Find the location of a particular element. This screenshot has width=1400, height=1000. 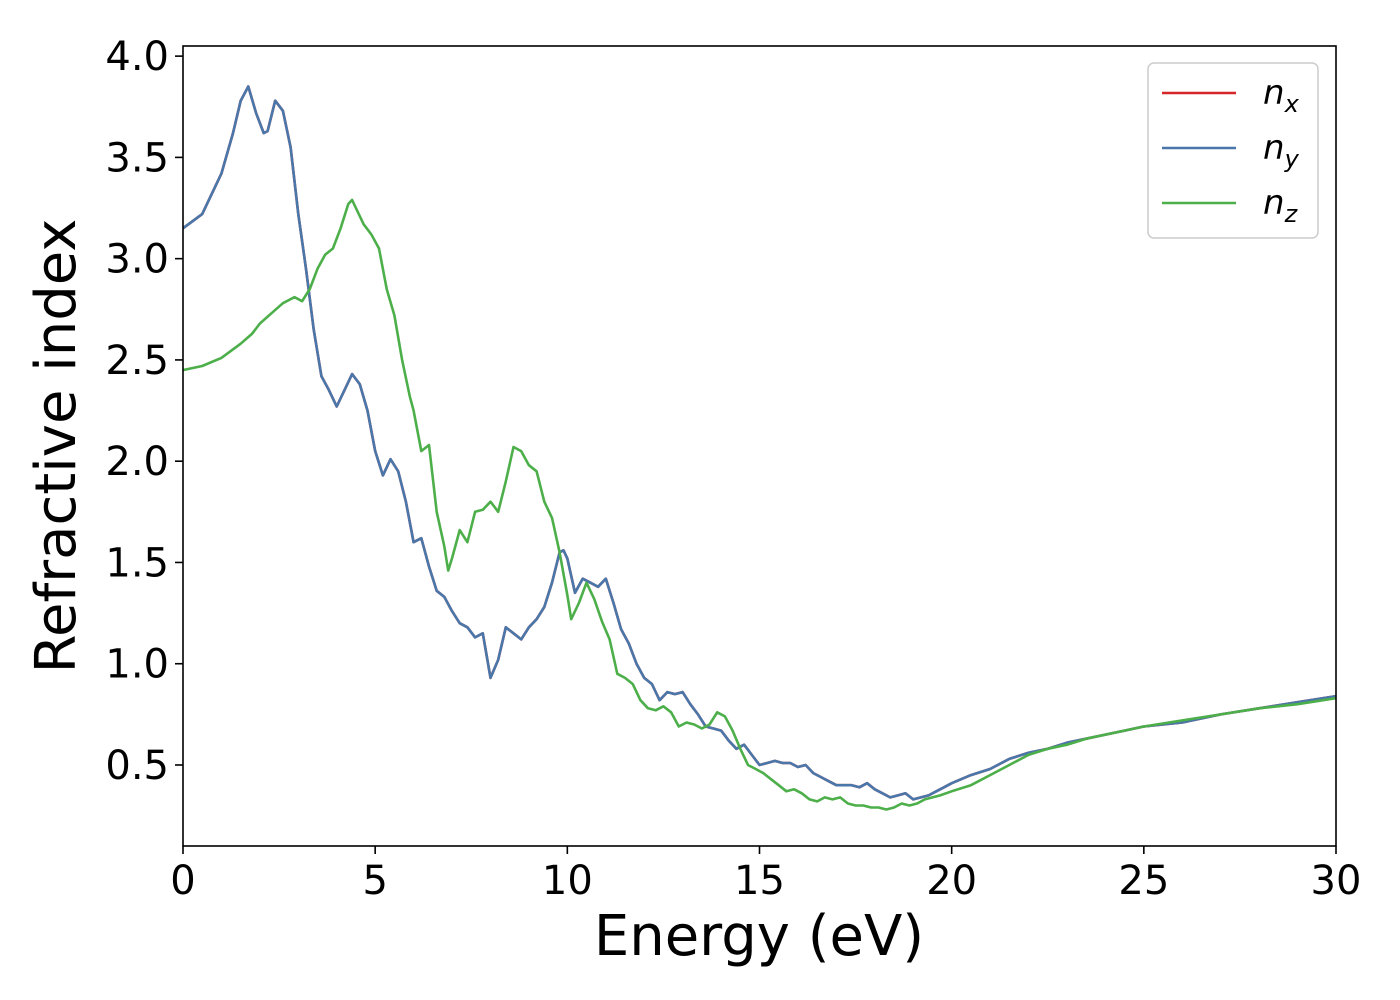

x-axis: 0 5 10 15 20 25 30 is located at coordinates (765, 875).